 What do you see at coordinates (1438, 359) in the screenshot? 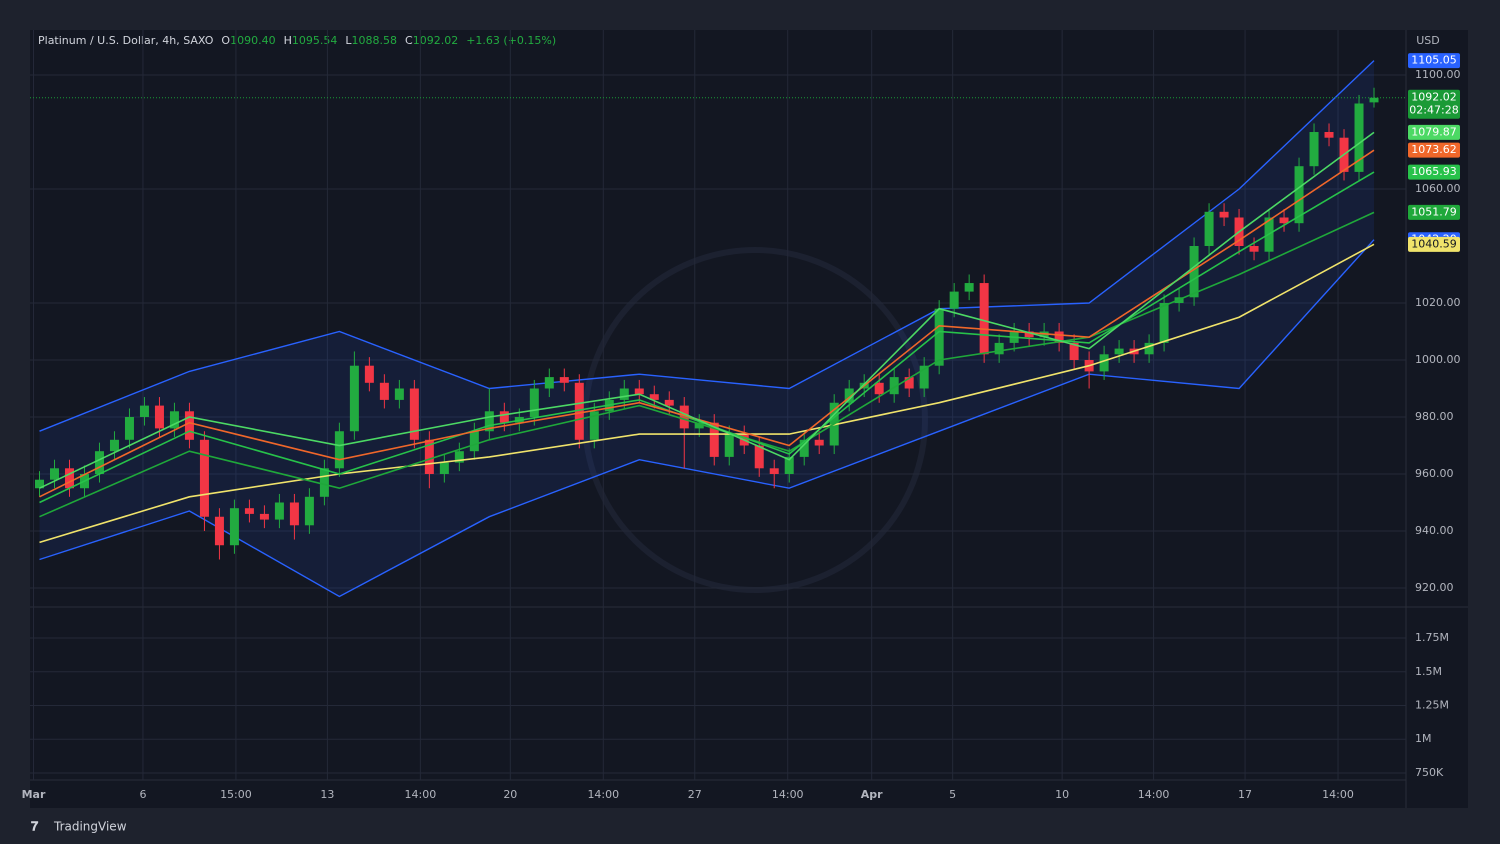
I see `y-tick-label: 1000.00` at bounding box center [1438, 359].